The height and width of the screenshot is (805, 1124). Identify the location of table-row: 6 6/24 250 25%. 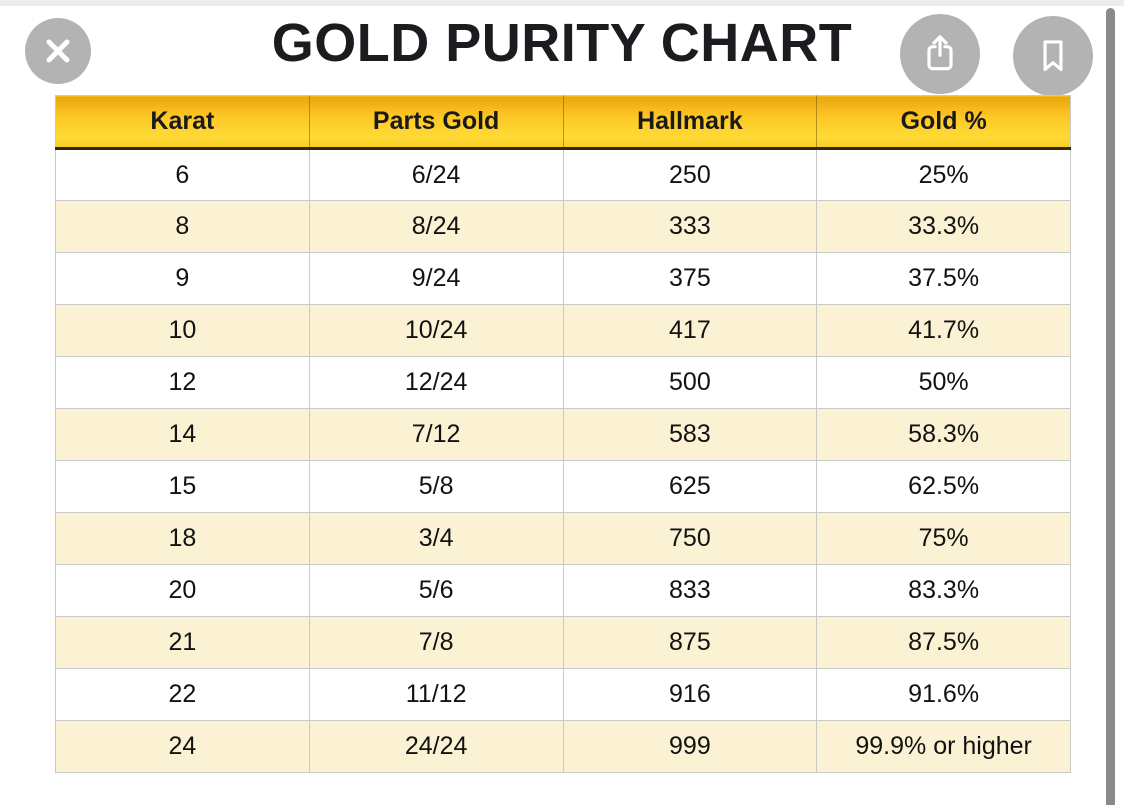
(563, 174).